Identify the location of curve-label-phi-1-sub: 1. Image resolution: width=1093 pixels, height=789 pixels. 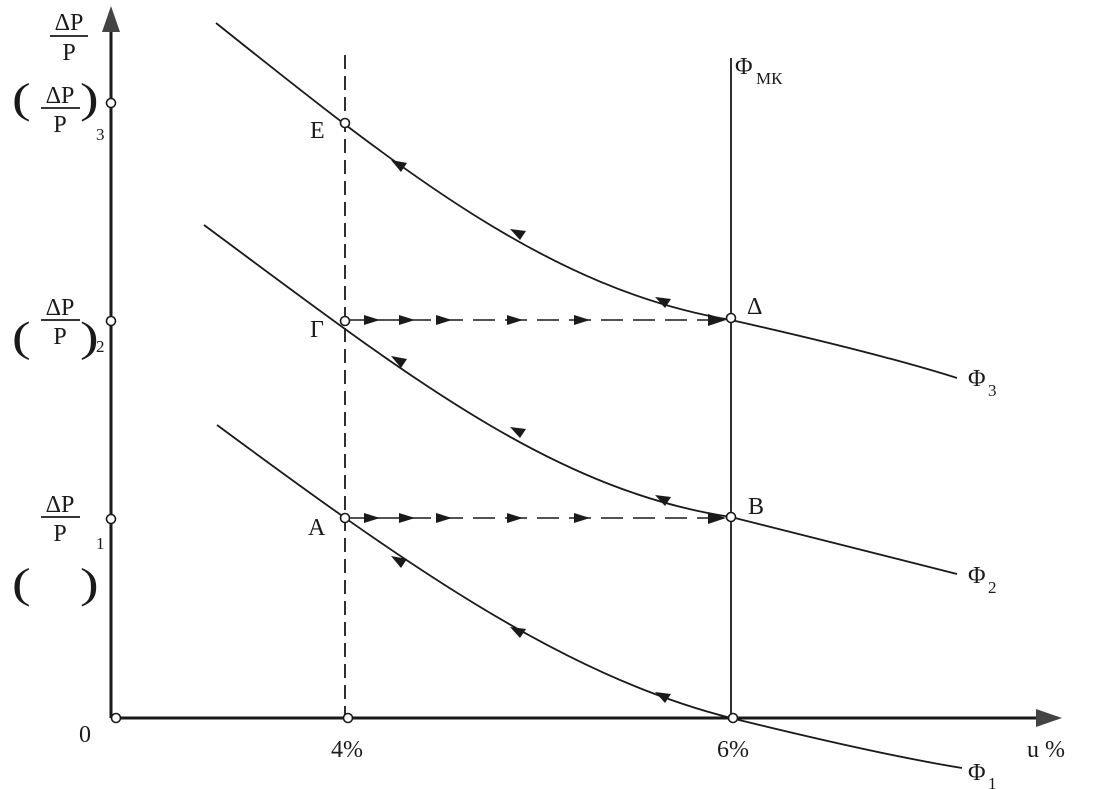
(992, 781).